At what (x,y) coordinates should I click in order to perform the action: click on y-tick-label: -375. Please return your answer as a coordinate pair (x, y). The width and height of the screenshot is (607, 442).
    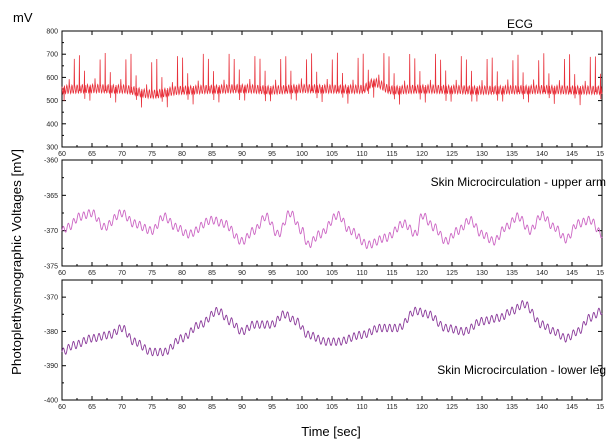
    Looking at the image, I should click on (51, 267).